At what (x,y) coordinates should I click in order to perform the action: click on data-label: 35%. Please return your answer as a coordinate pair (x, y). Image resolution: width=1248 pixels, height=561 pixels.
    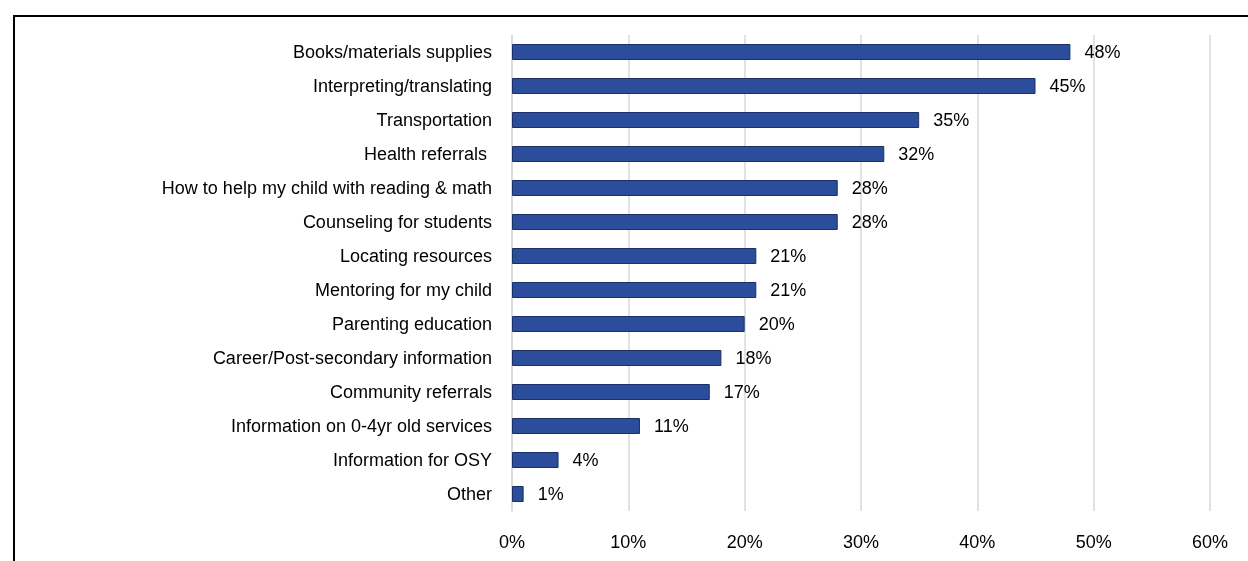
    Looking at the image, I should click on (951, 120).